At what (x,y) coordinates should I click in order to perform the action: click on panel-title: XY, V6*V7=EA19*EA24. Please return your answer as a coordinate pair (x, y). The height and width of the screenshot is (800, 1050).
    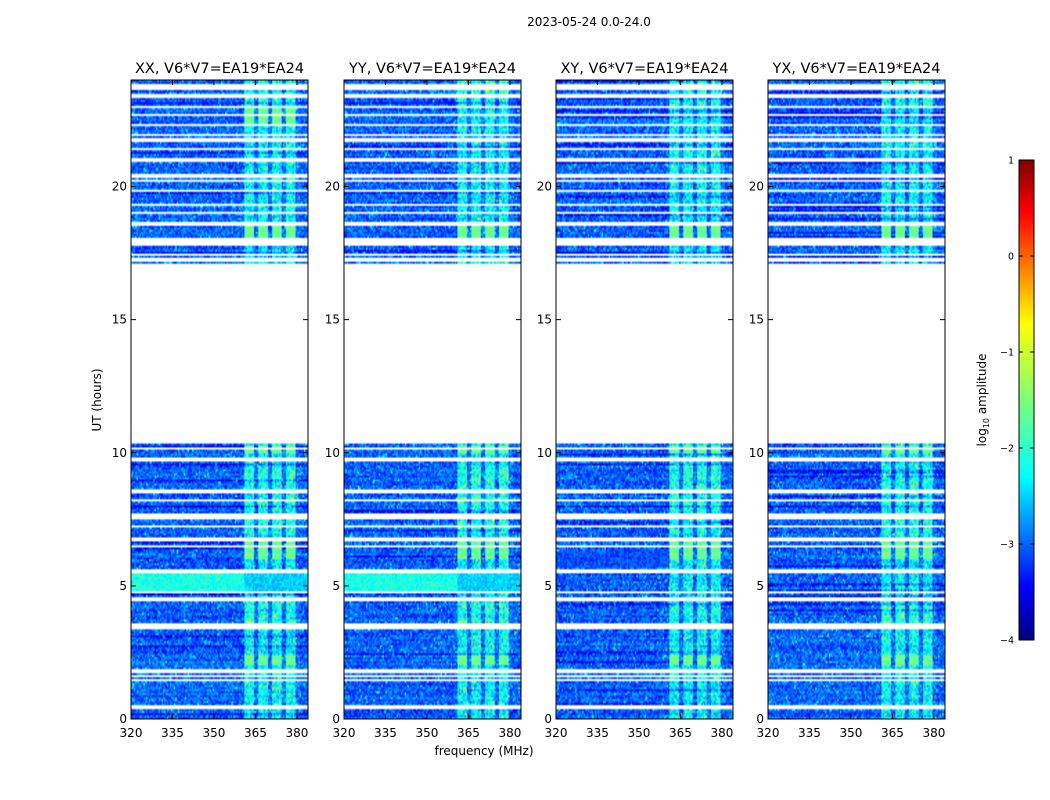
    Looking at the image, I should click on (644, 69).